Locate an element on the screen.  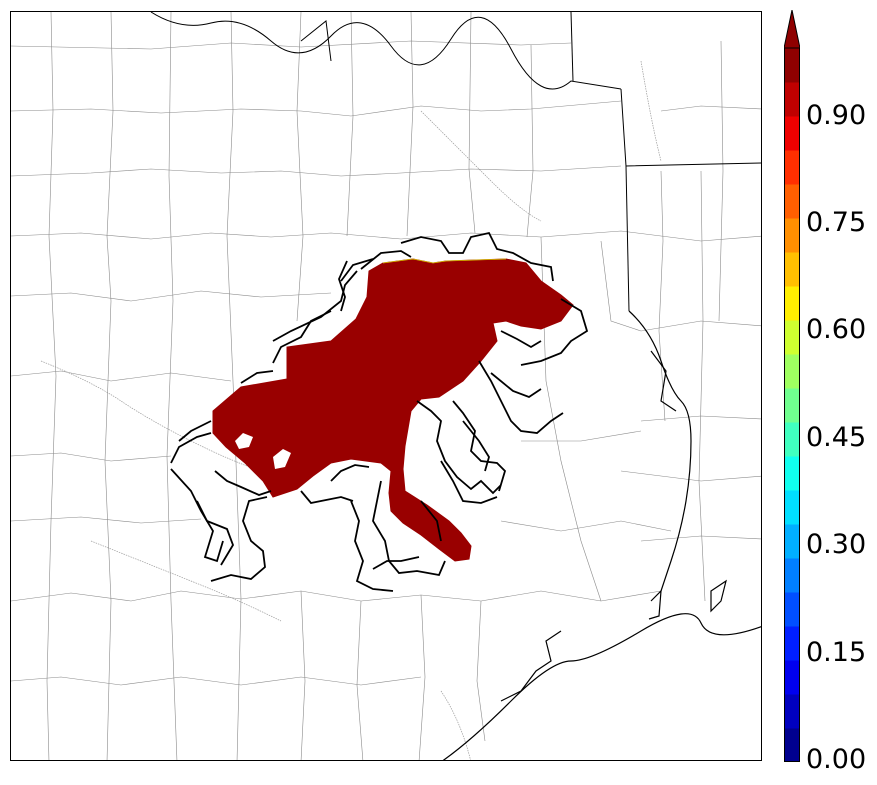
fill-edge-highlight is located at coordinates (444, 261).